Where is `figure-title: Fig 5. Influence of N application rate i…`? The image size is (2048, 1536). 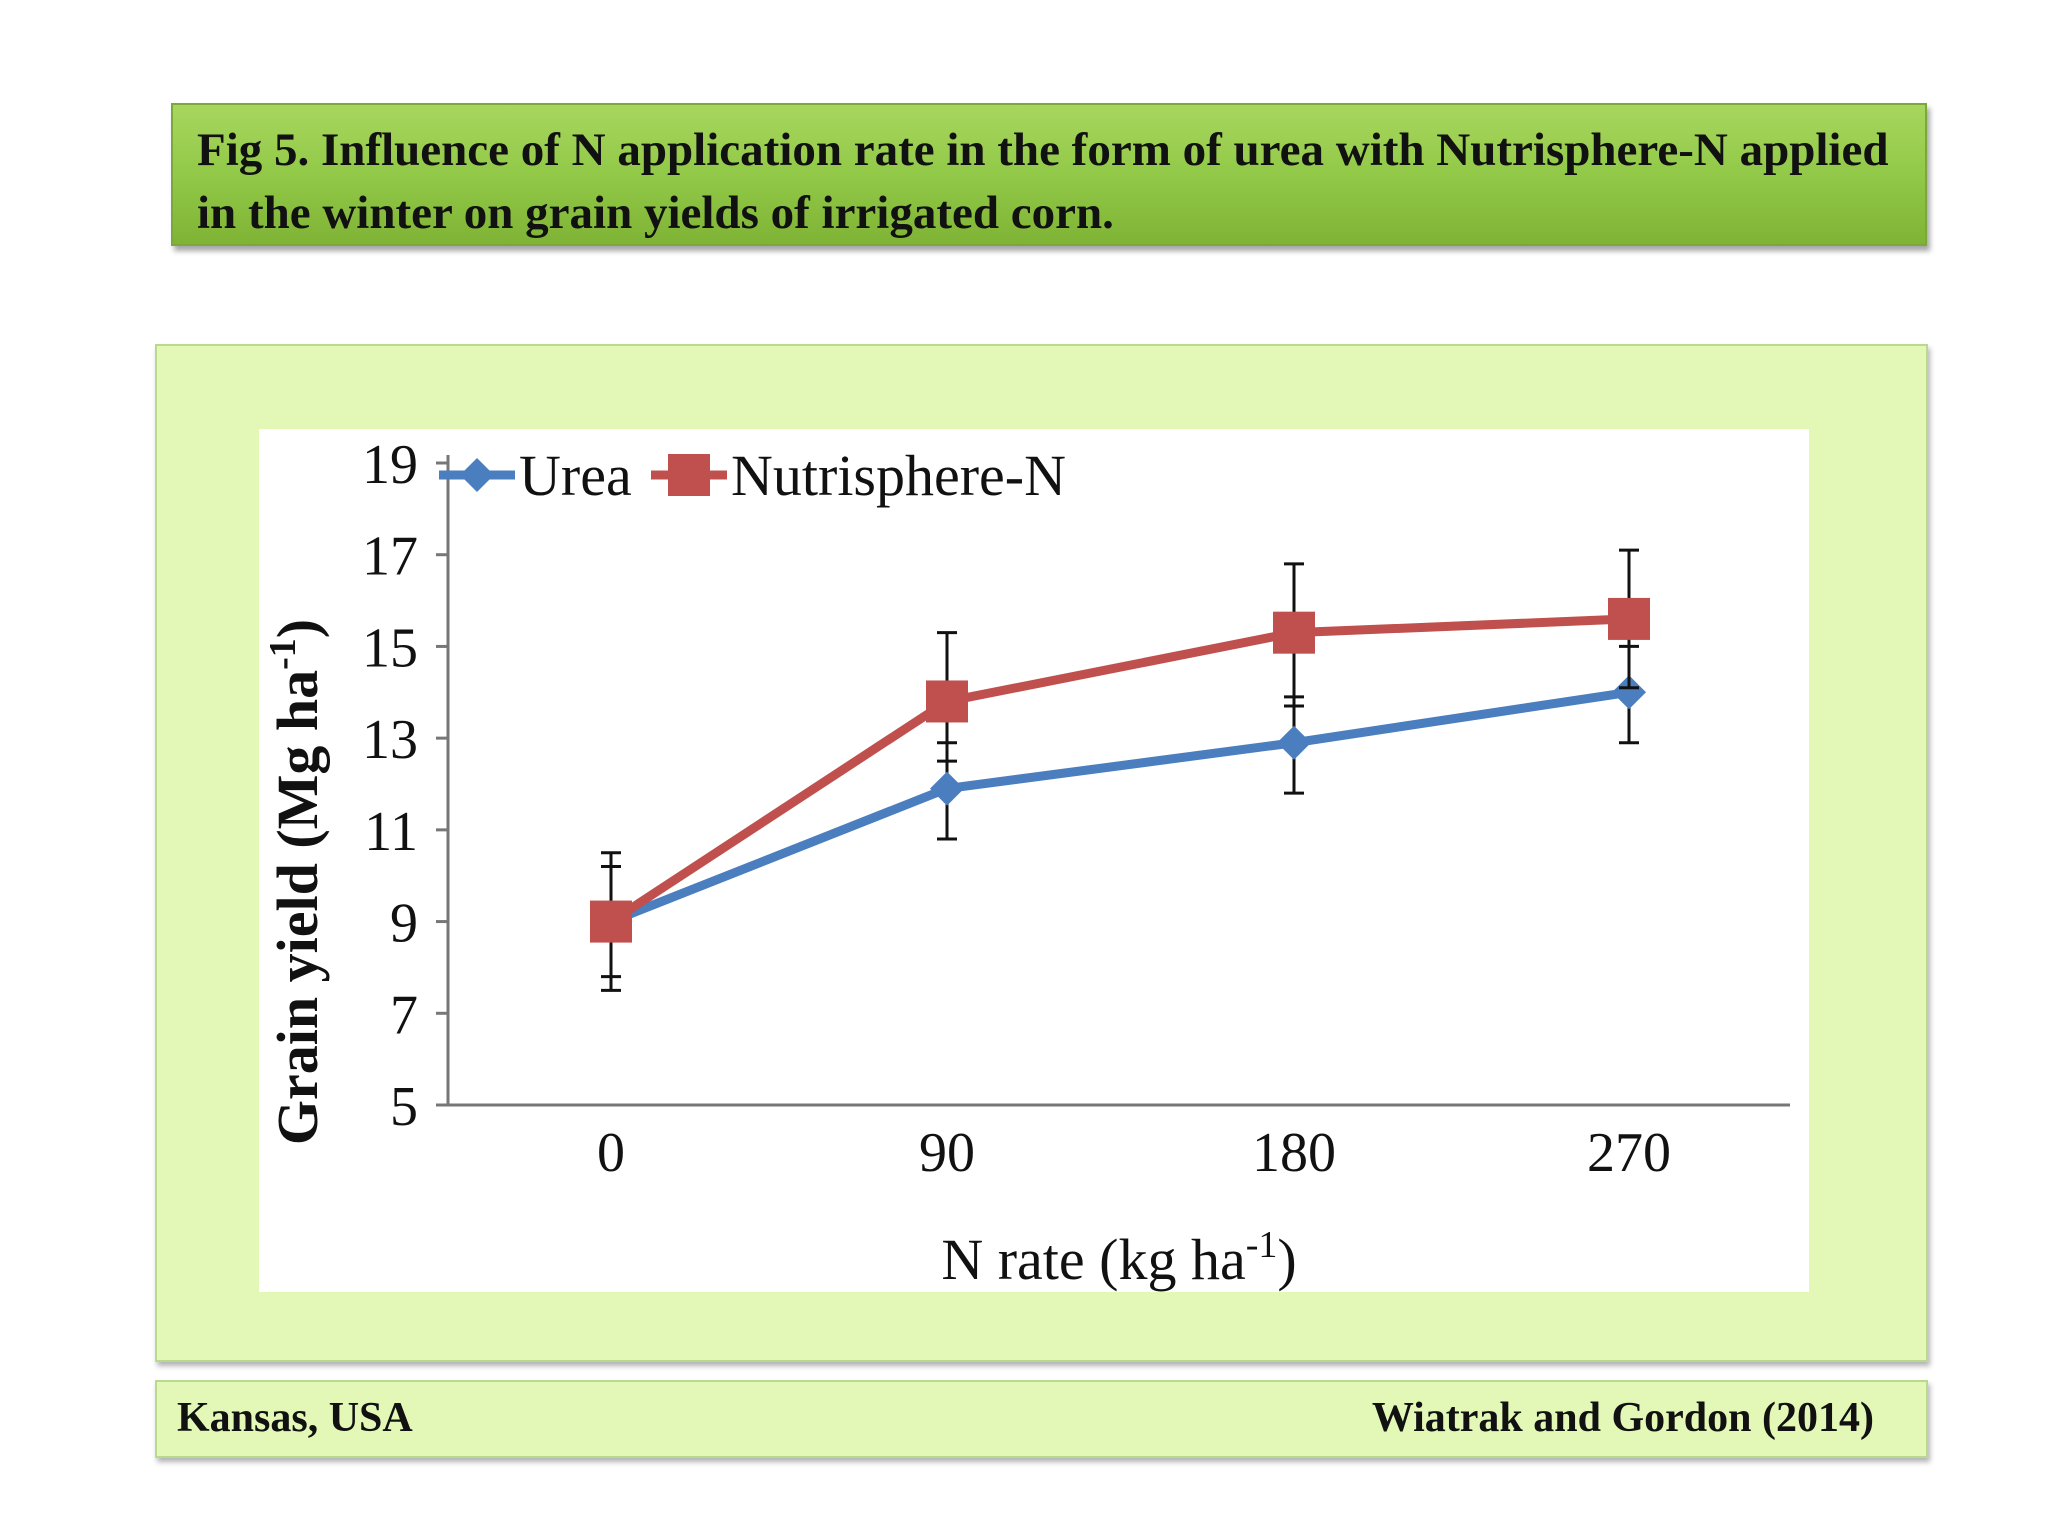
figure-title: Fig 5. Influence of N application rate i… is located at coordinates (1049, 174).